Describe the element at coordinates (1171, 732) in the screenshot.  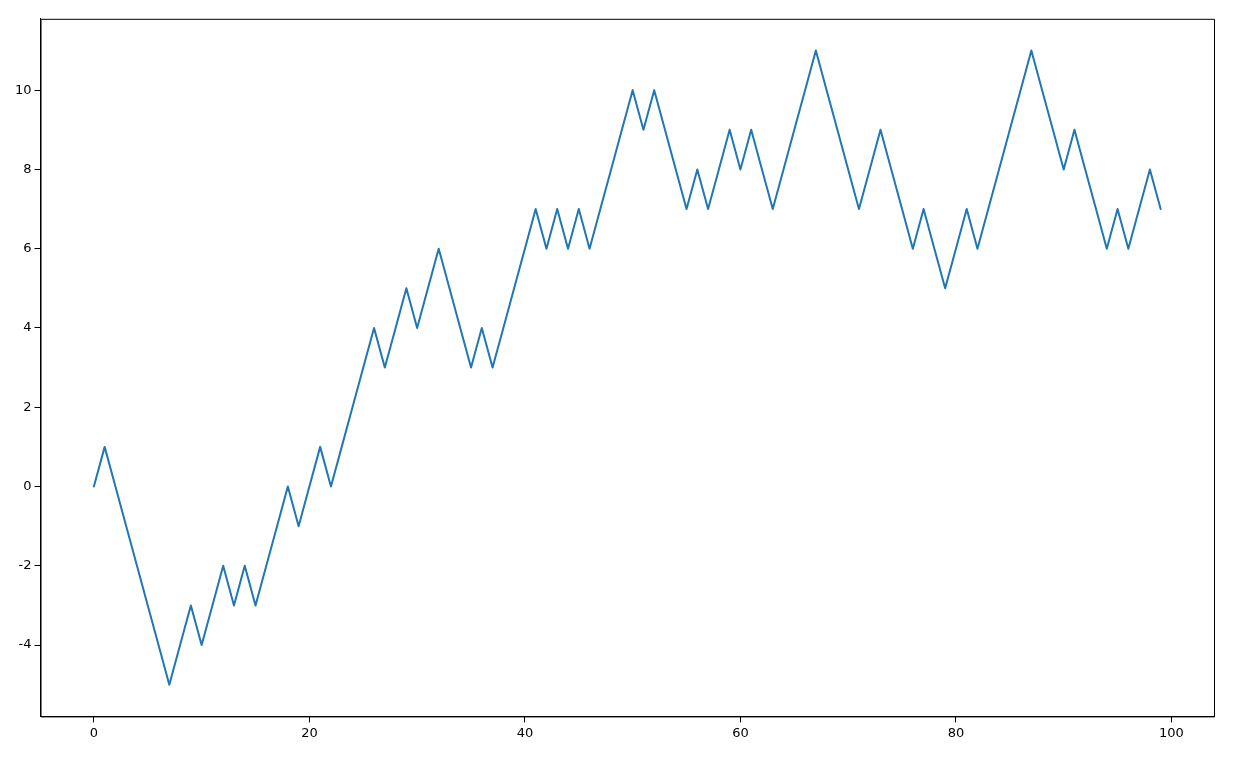
I see `x-tick-label: 100` at that location.